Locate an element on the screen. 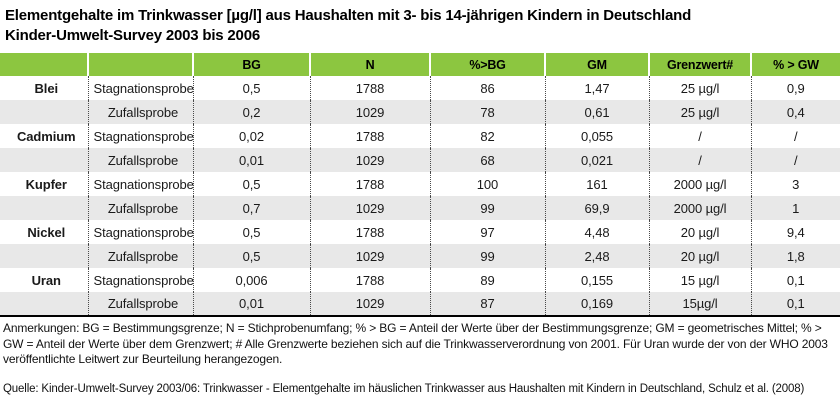 The image size is (840, 400). pct-gw-cell: 3 is located at coordinates (795, 184).